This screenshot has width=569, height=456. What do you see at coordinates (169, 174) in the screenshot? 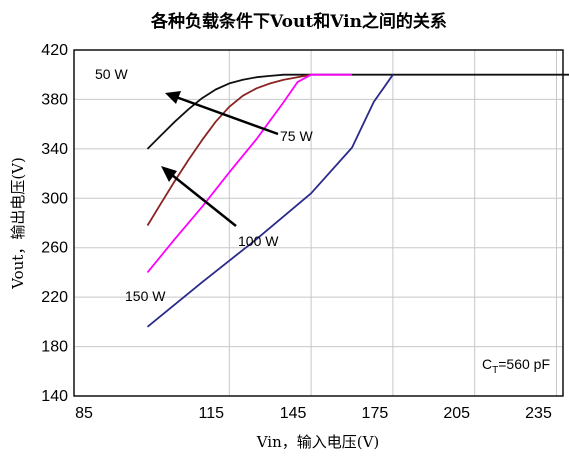
I see `arrow-100w-head` at bounding box center [169, 174].